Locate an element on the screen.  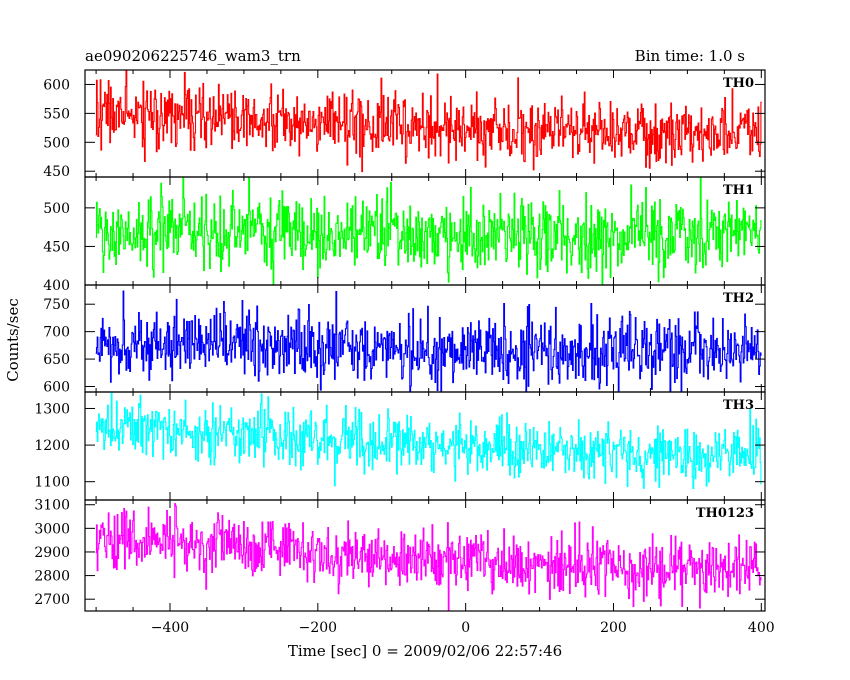
series-line-th0 is located at coordinates (428, 121).